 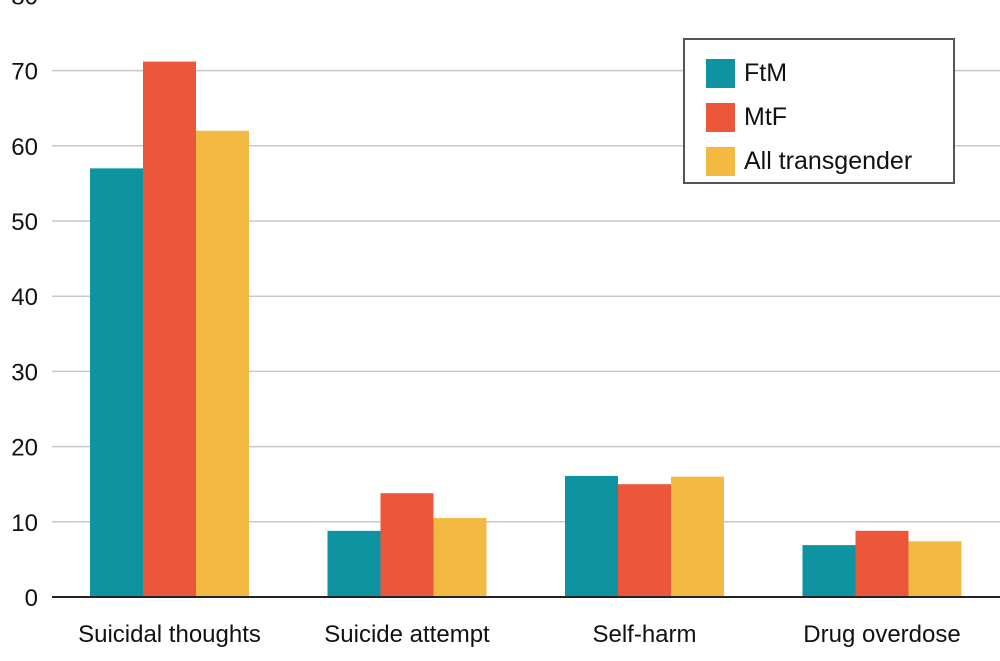 I want to click on bar-all-transgender-drug-overdose, so click(x=935, y=569).